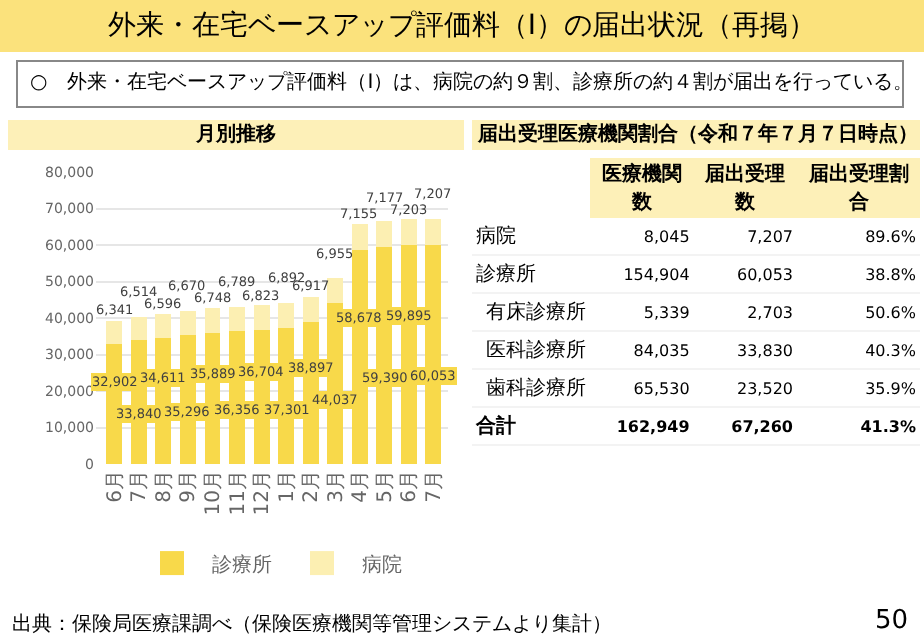 This screenshot has width=924, height=640. I want to click on category-label: 医科診療所, so click(536, 351).